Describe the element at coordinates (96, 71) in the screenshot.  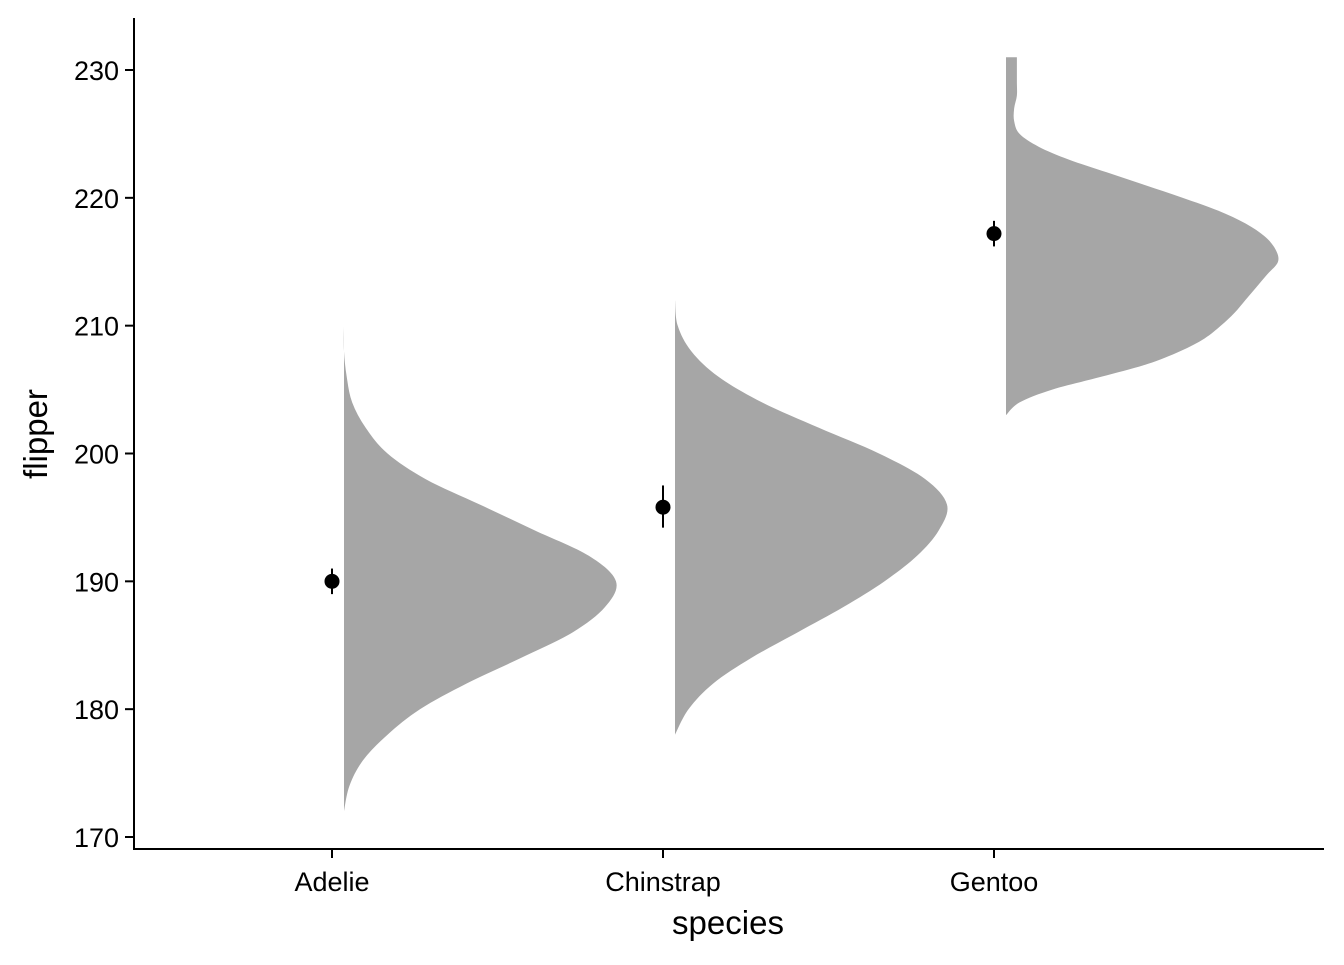
I see `y-tick-label: 230` at that location.